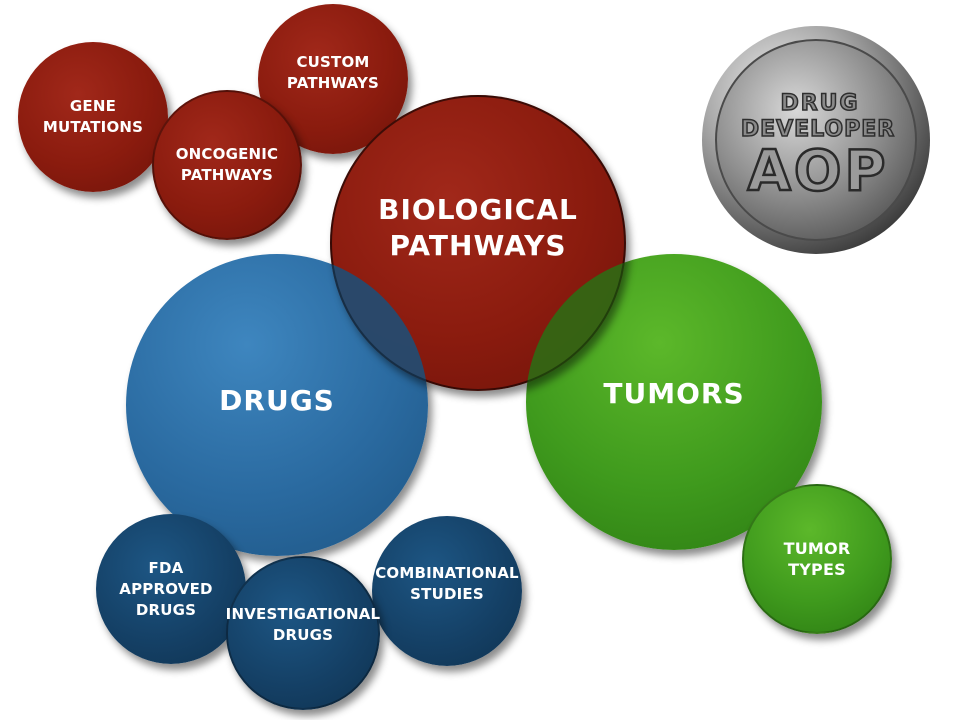  Describe the element at coordinates (303, 624) in the screenshot. I see `investigational-drugs-label: INVESTIGATIONAL DRUGS` at that location.